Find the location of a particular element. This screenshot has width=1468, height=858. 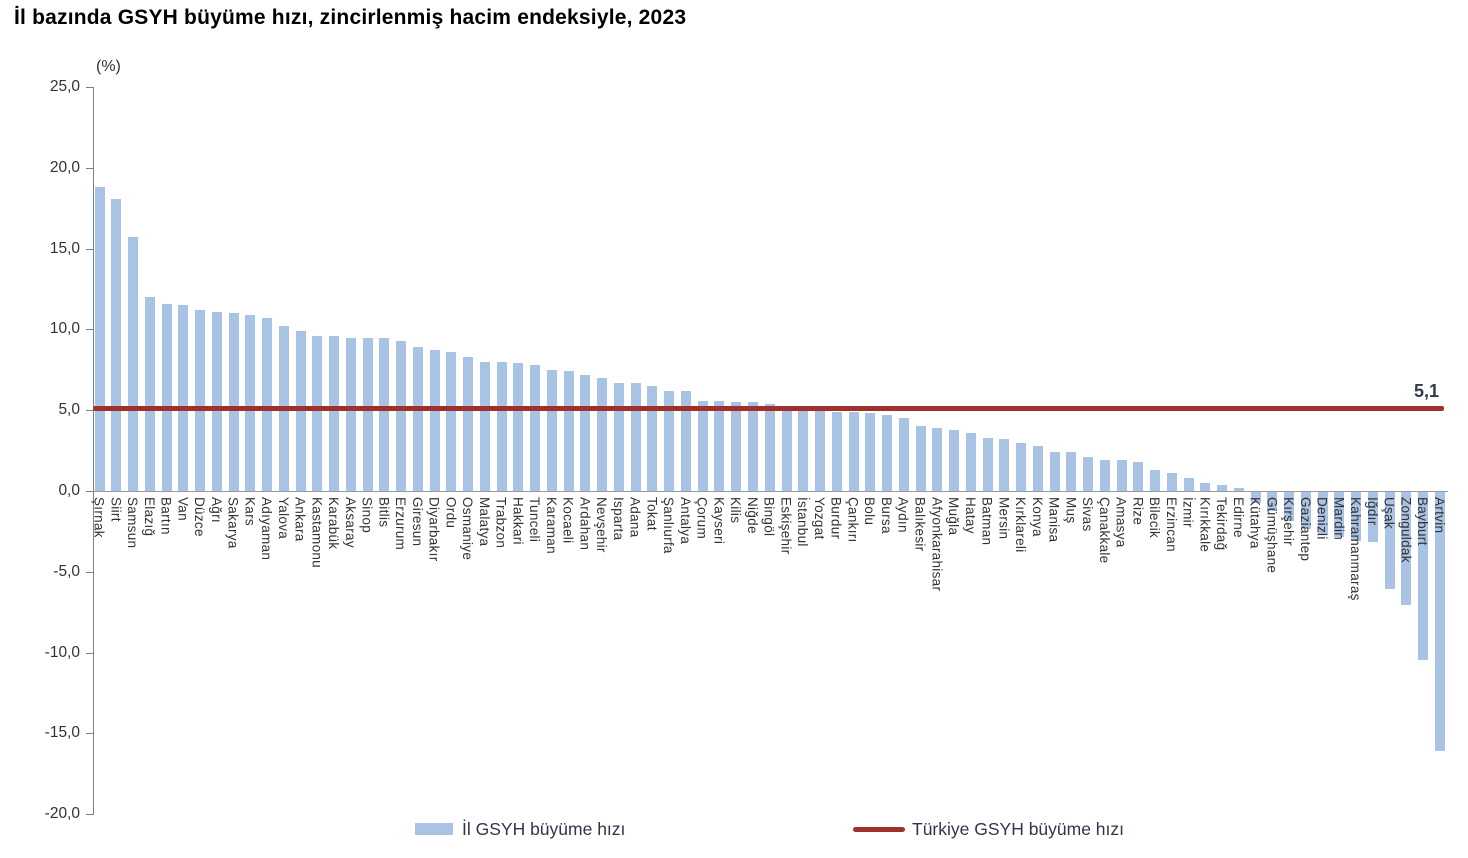

bar-bolu is located at coordinates (870, 452).